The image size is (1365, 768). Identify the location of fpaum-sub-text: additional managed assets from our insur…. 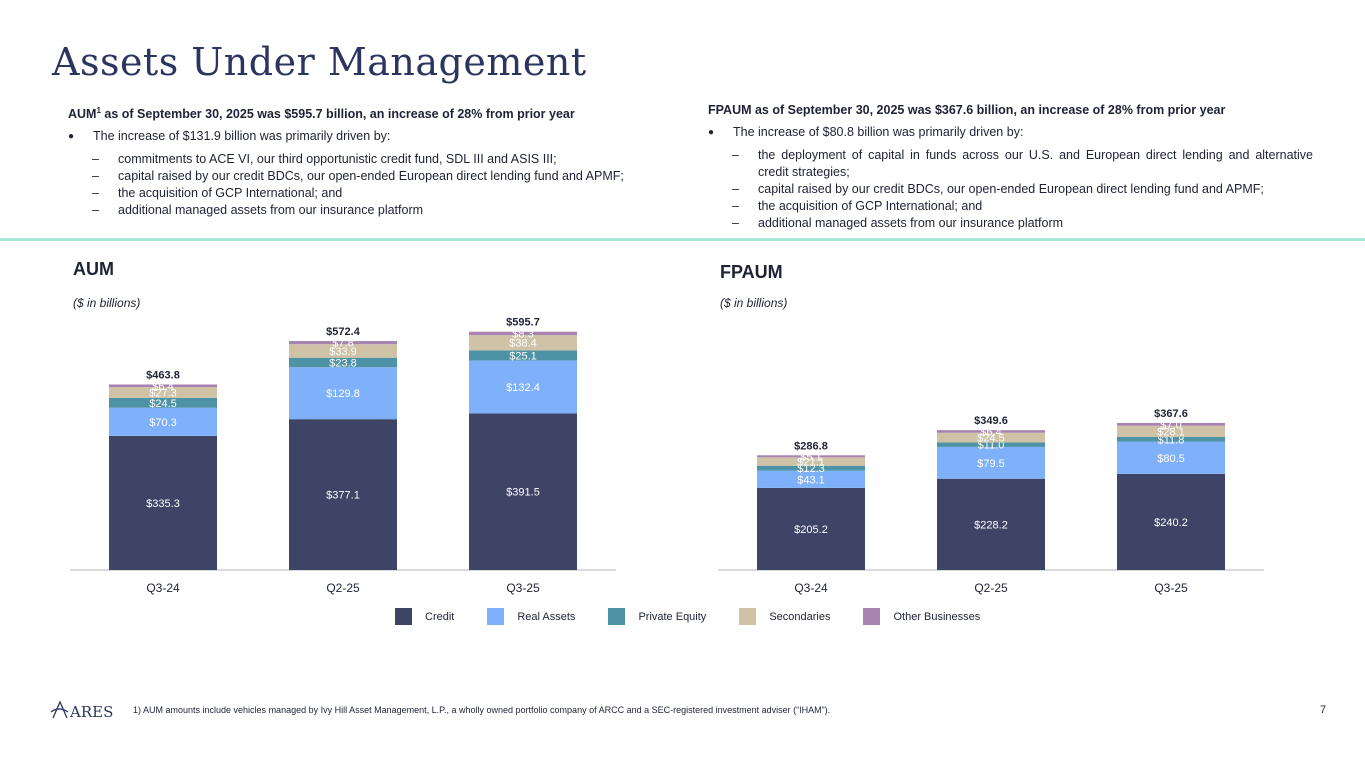
(911, 223).